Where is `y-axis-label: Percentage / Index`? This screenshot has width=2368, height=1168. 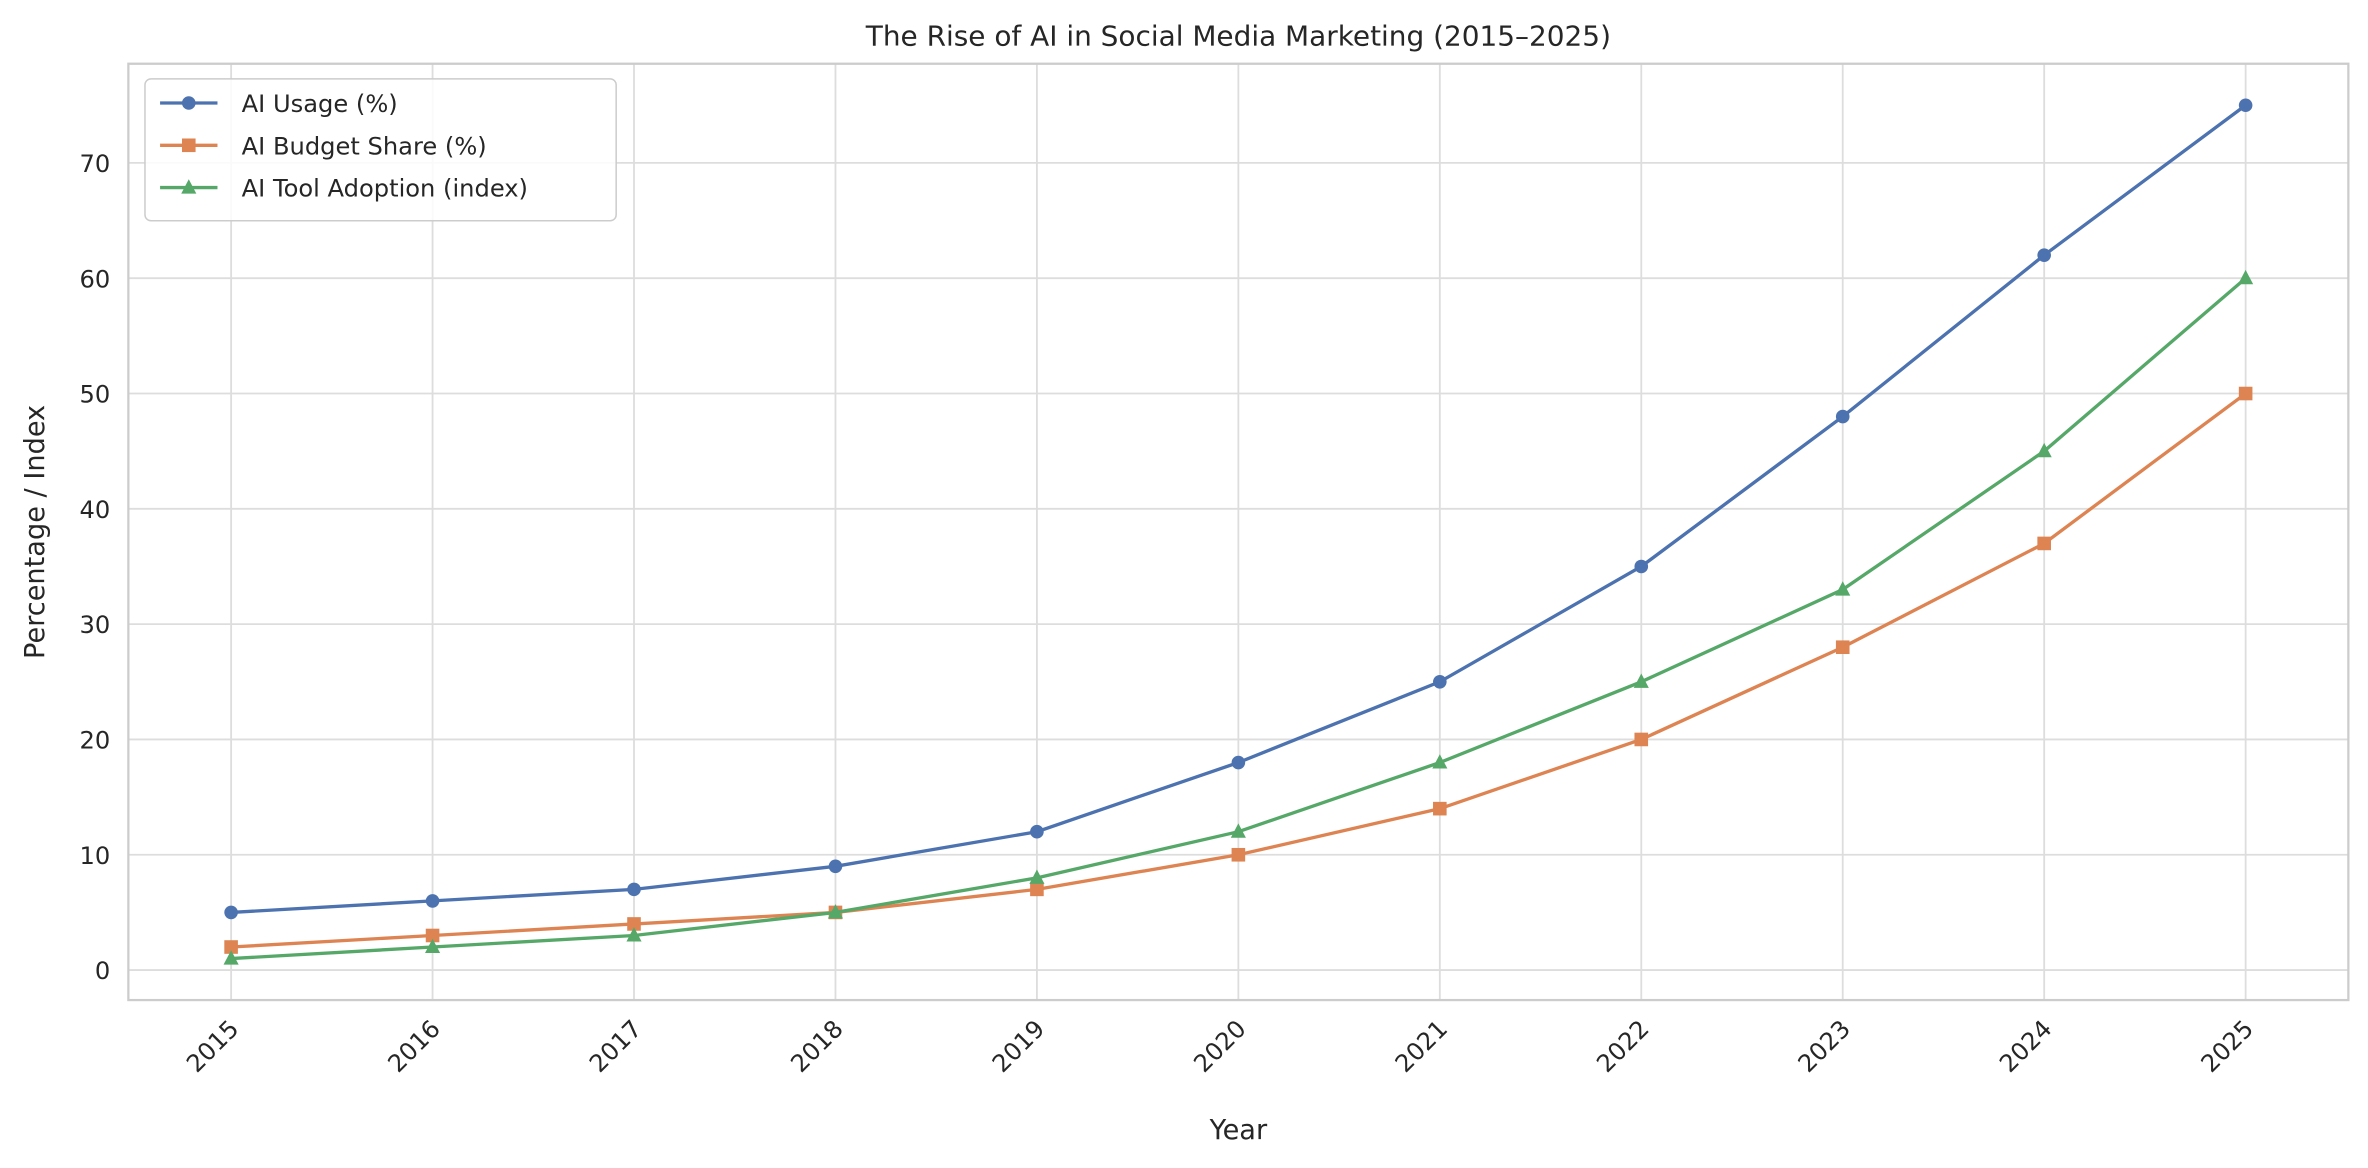
y-axis-label: Percentage / Index is located at coordinates (35, 532).